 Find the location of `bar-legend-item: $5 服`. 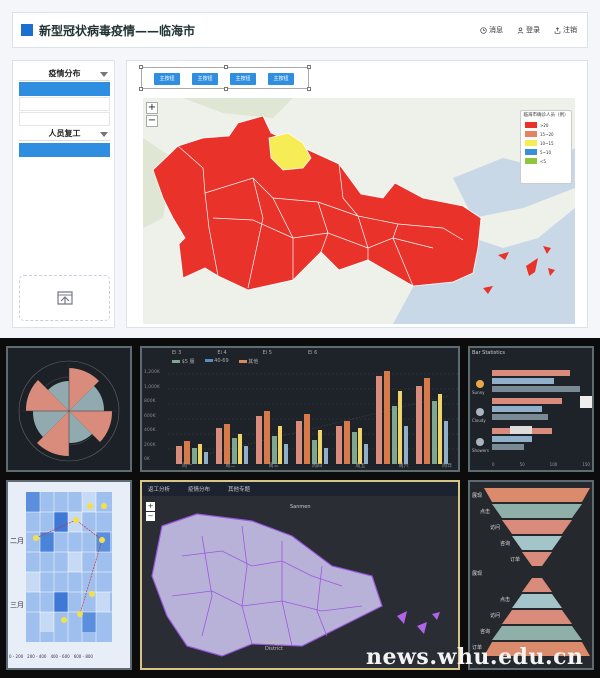

bar-legend-item: $5 服 is located at coordinates (183, 361).